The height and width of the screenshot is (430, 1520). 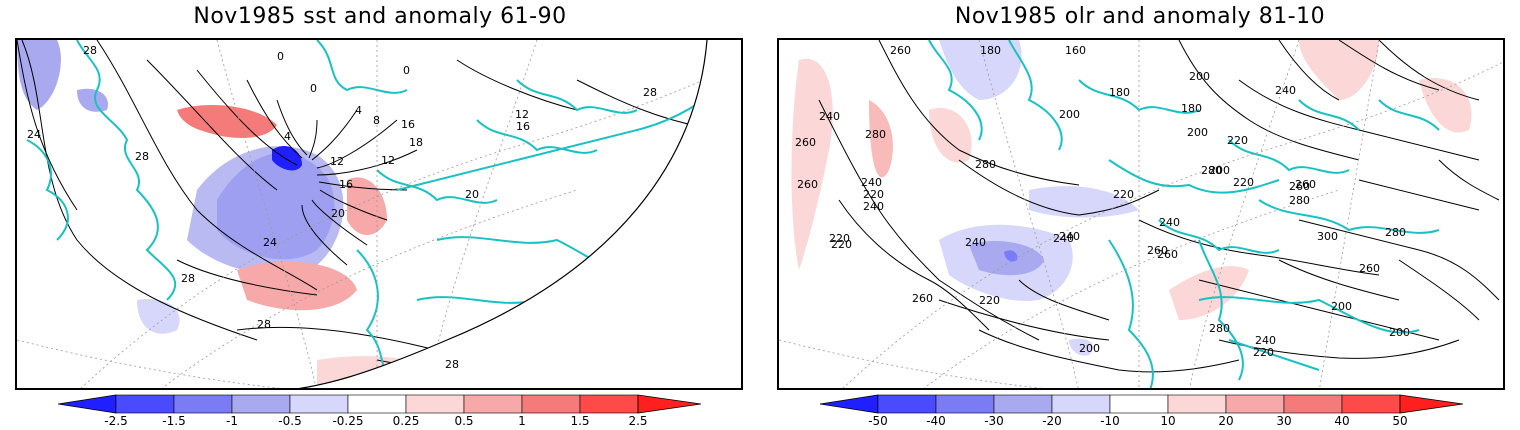 I want to click on olr-colorbar-tick-label: 10, so click(x=1168, y=421).